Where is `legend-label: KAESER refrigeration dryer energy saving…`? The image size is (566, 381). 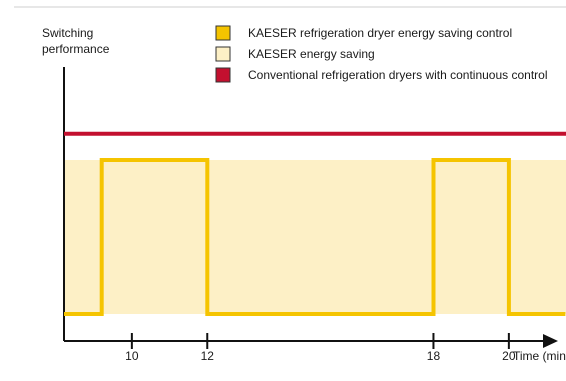 legend-label: KAESER refrigeration dryer energy saving… is located at coordinates (380, 33).